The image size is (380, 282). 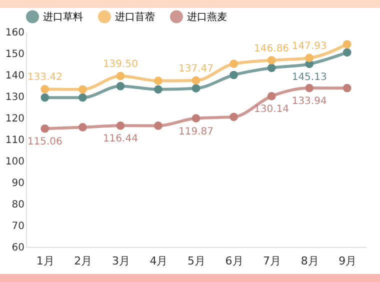 I want to click on data-label: 130.14, so click(x=272, y=110).